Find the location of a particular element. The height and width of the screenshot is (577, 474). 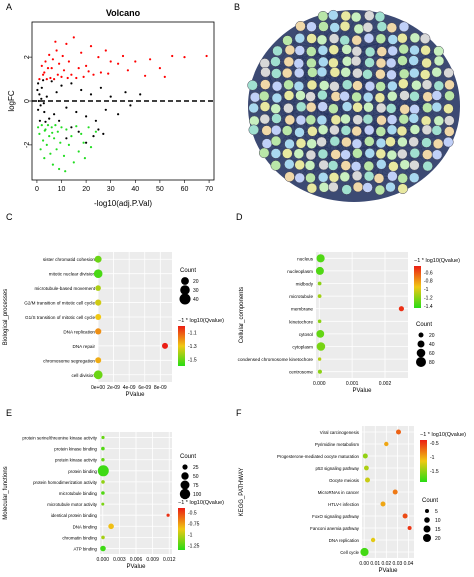

x-tick-label: 0.01 is located at coordinates (375, 564).